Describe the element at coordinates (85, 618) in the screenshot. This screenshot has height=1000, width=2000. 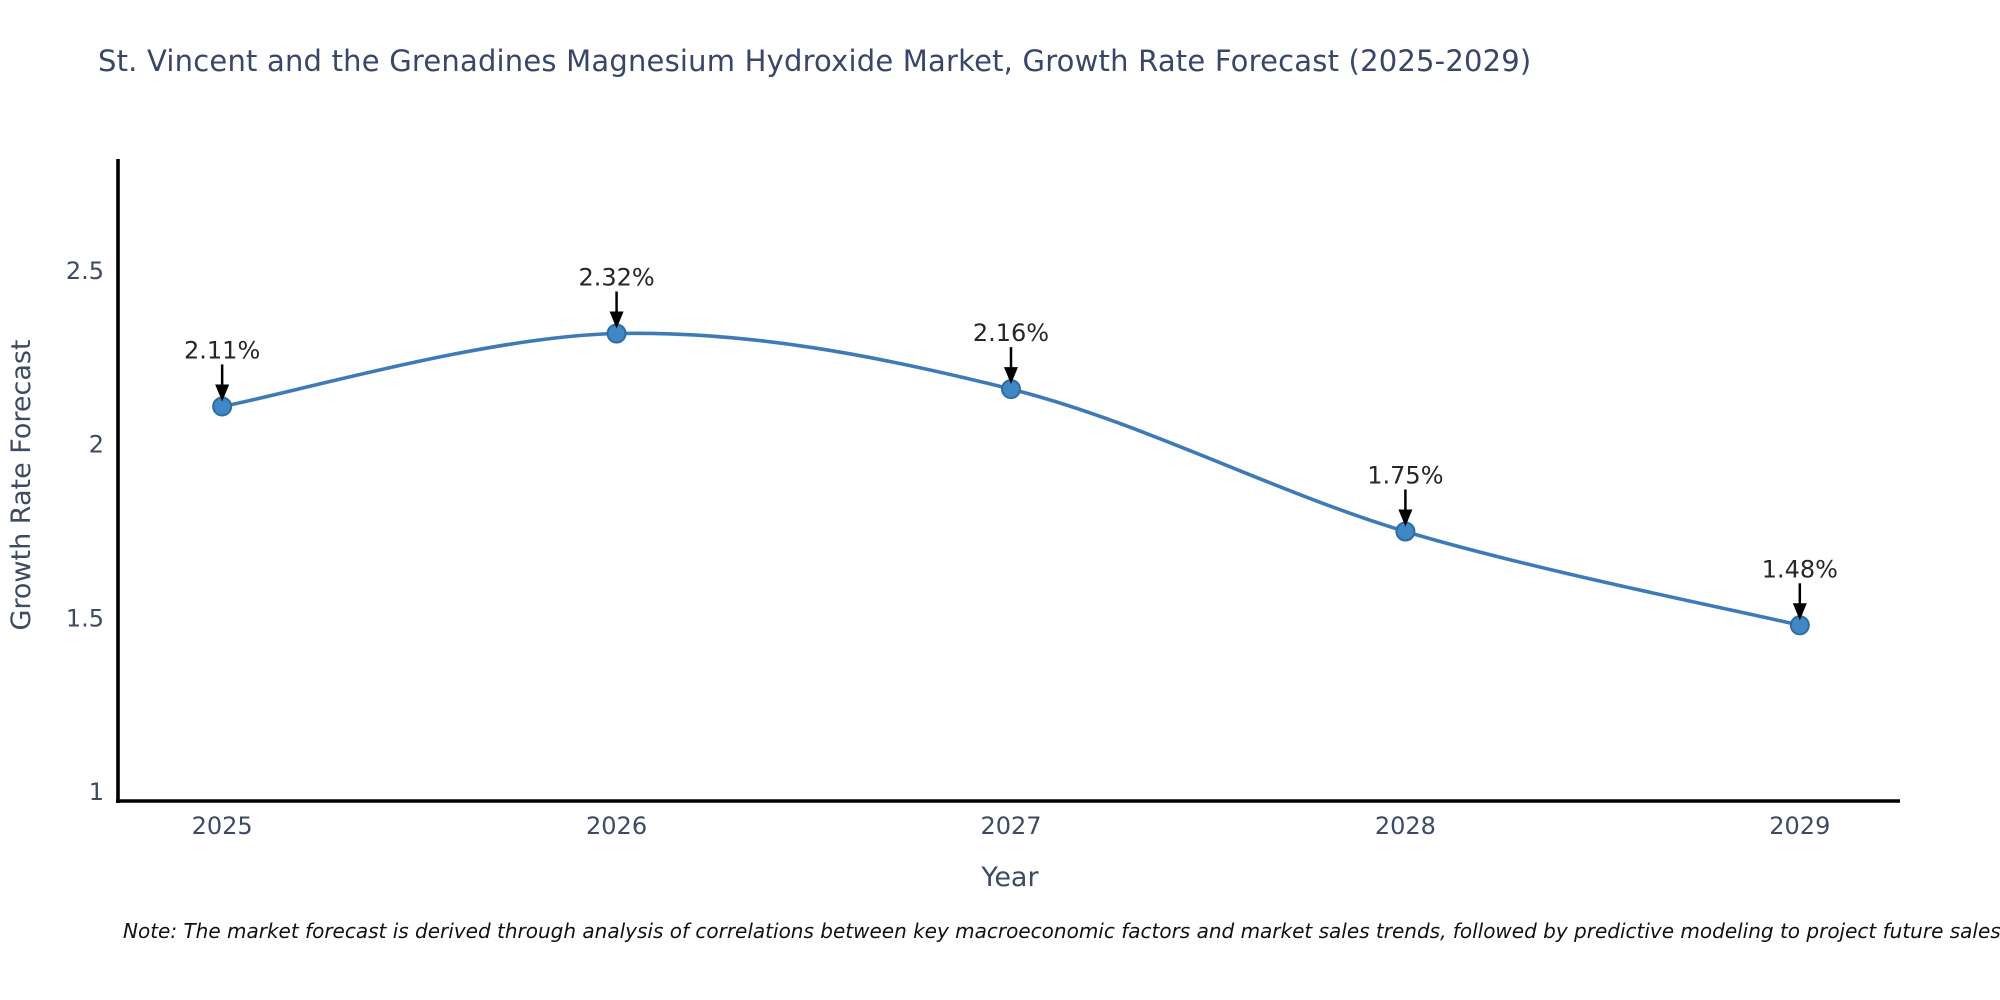
I see `y-tick-label: 1.5` at that location.